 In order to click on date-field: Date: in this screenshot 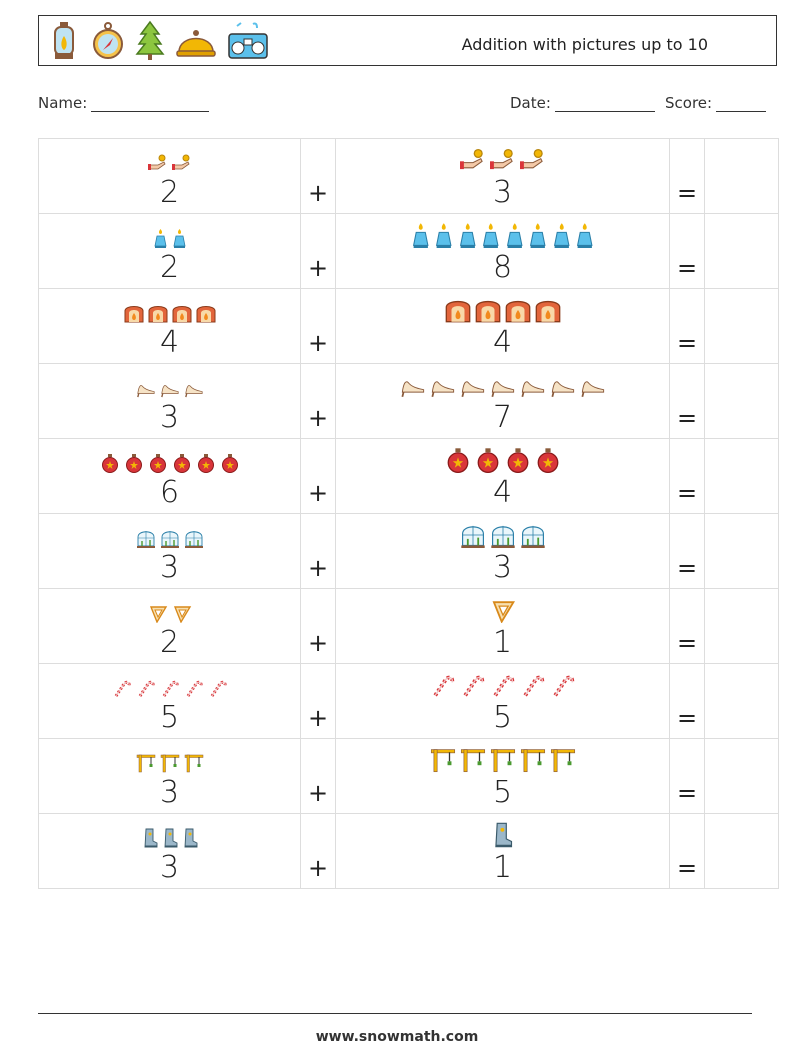, I will do `click(582, 103)`.